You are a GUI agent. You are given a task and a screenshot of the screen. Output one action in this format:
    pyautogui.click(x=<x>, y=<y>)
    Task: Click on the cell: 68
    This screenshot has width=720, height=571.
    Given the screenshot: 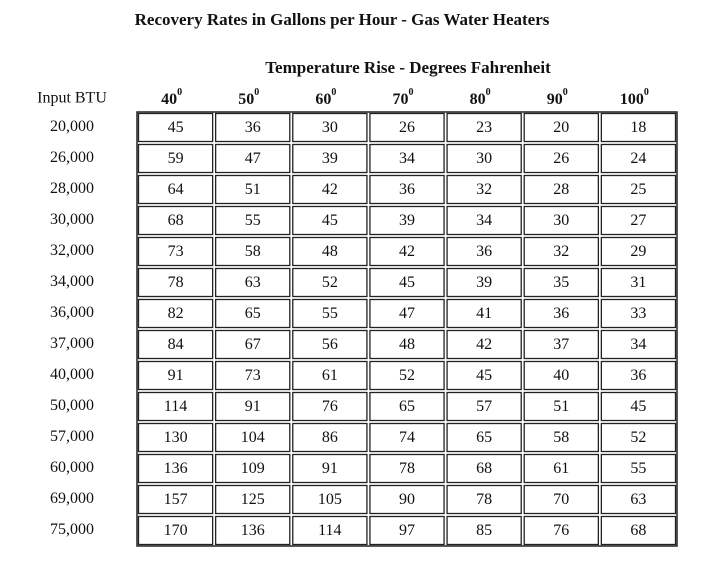 What is the action you would take?
    pyautogui.click(x=638, y=530)
    